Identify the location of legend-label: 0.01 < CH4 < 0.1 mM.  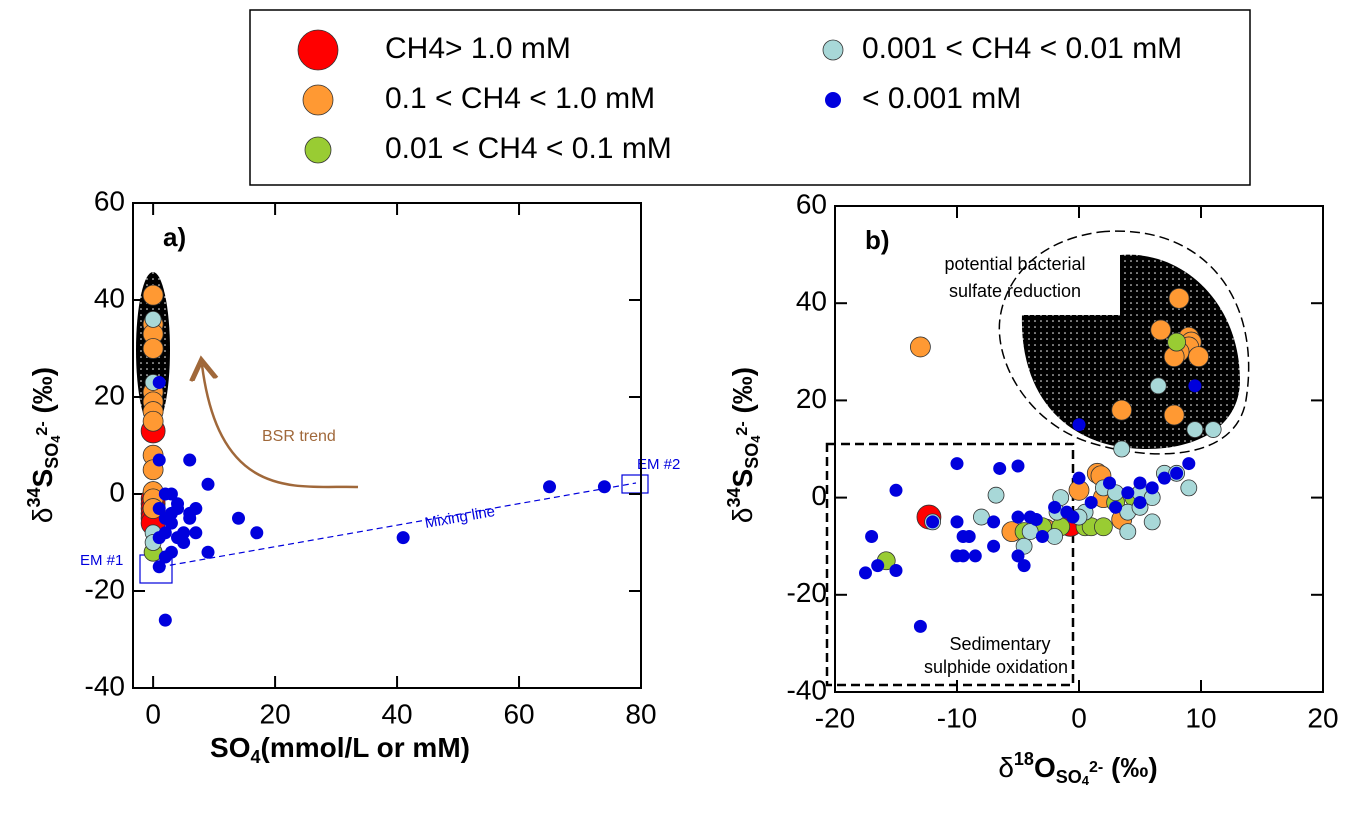
(528, 148).